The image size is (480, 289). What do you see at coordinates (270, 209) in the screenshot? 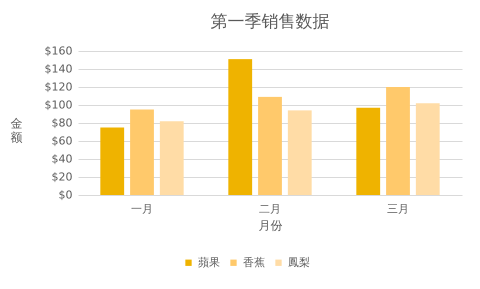
I see `x-tick-label: 二月` at bounding box center [270, 209].